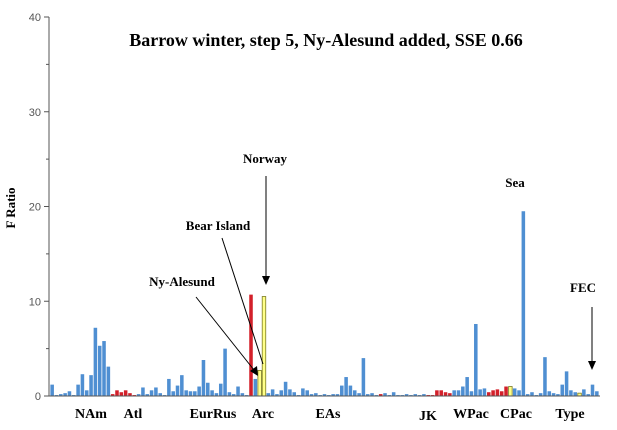 The image size is (617, 430). What do you see at coordinates (35, 302) in the screenshot?
I see `y-tick-label: 10` at bounding box center [35, 302].